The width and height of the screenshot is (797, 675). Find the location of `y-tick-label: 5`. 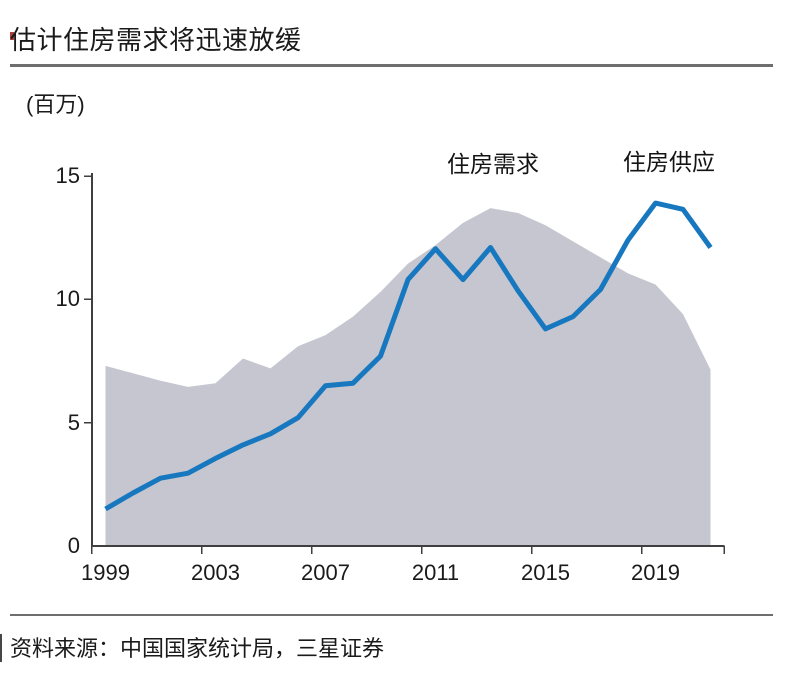

y-tick-label: 5 is located at coordinates (73, 422).